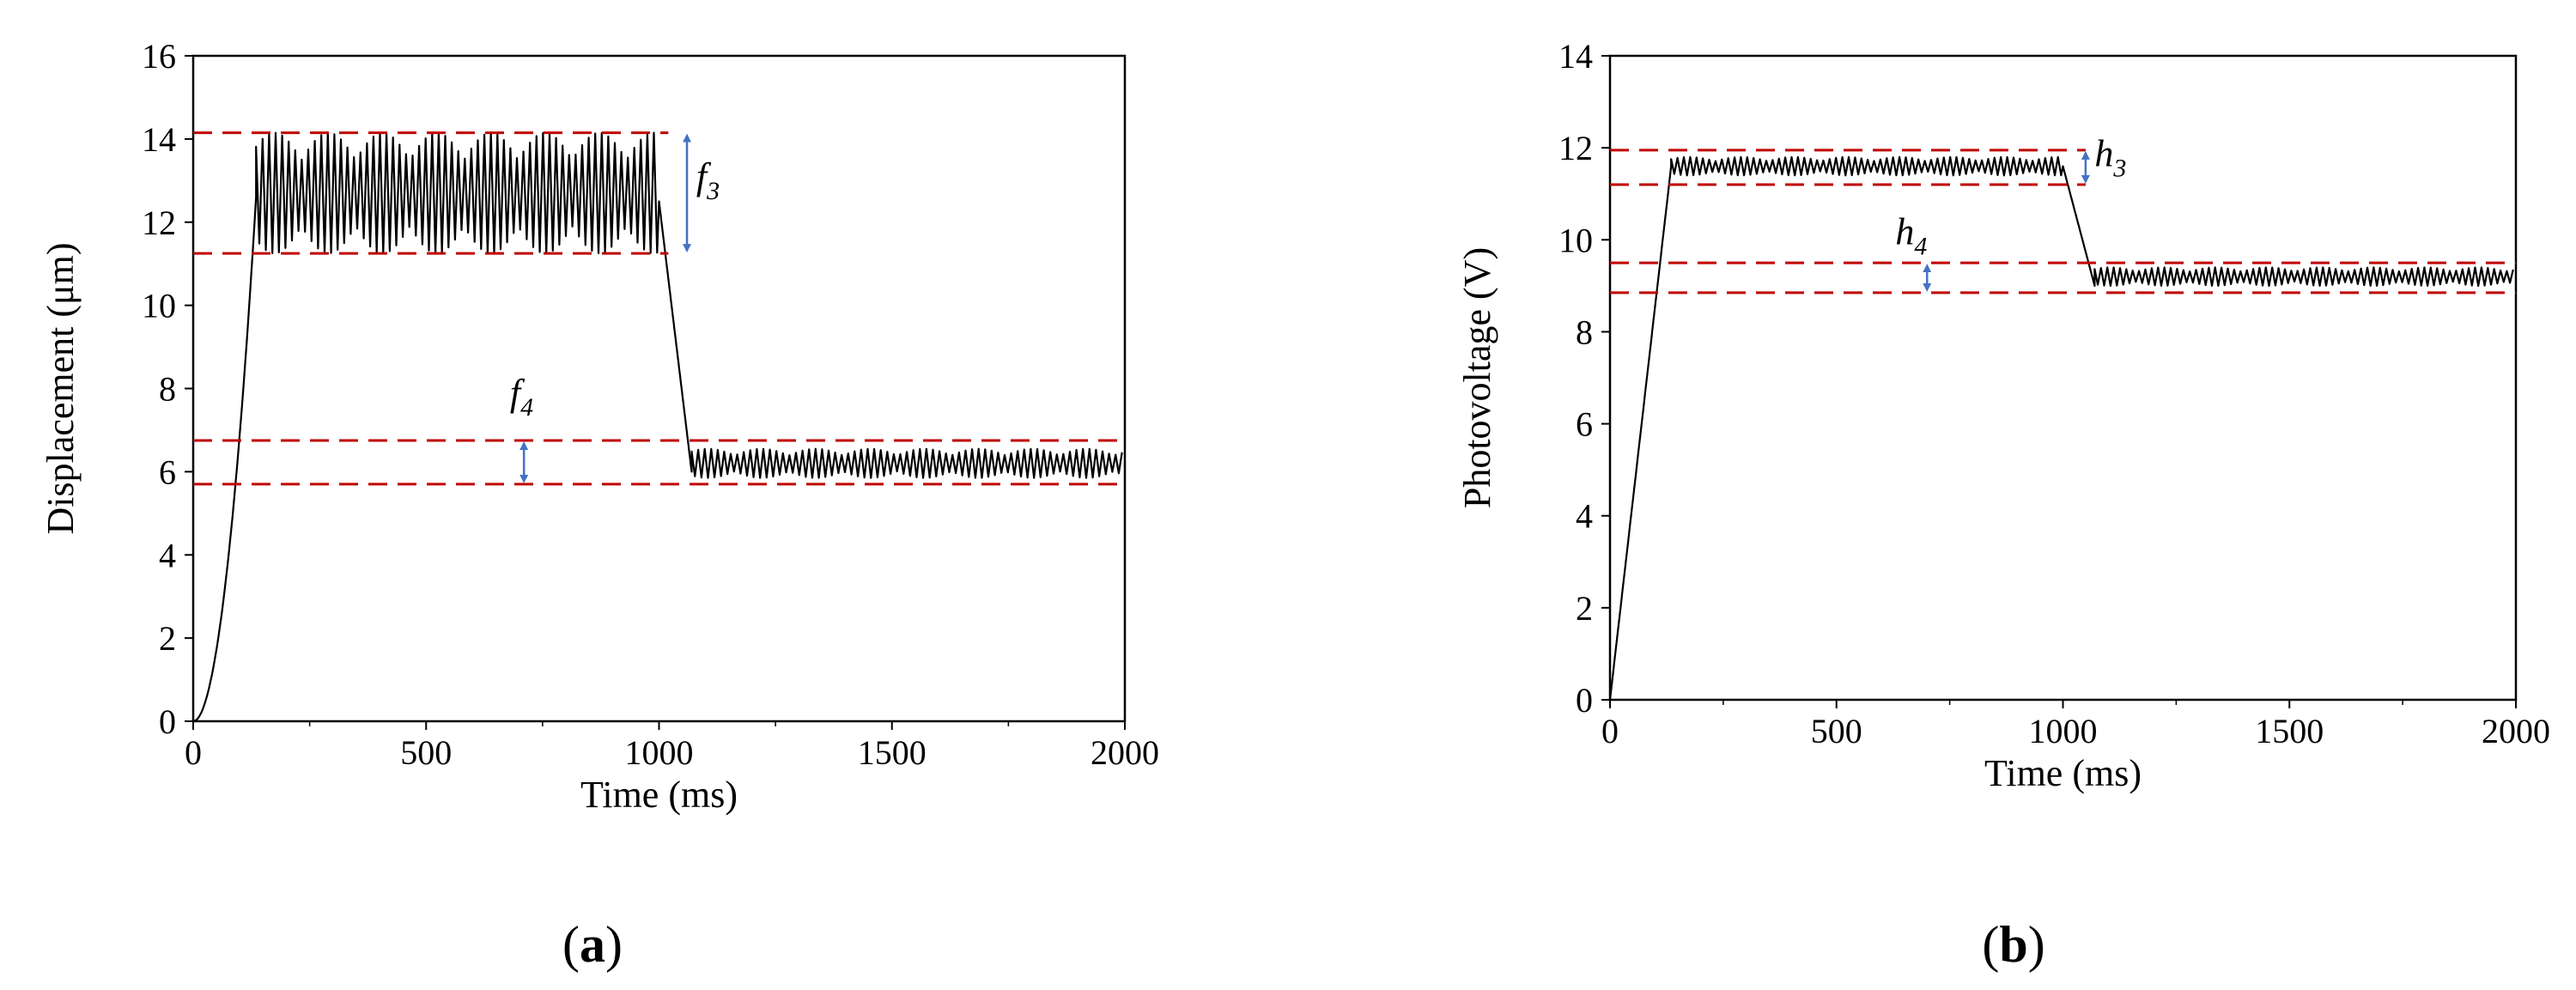  I want to click on annotation-label: h3, so click(2110, 158).